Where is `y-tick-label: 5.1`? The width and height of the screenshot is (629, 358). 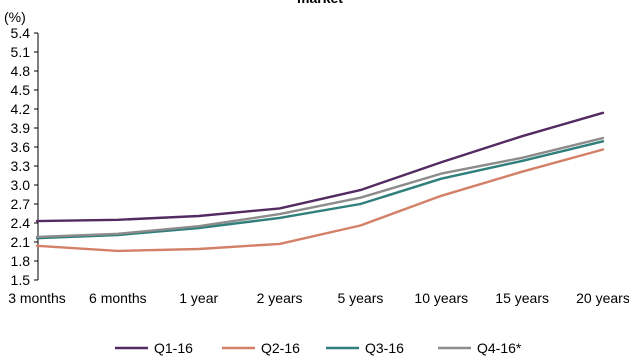 y-tick-label: 5.1 is located at coordinates (21, 52).